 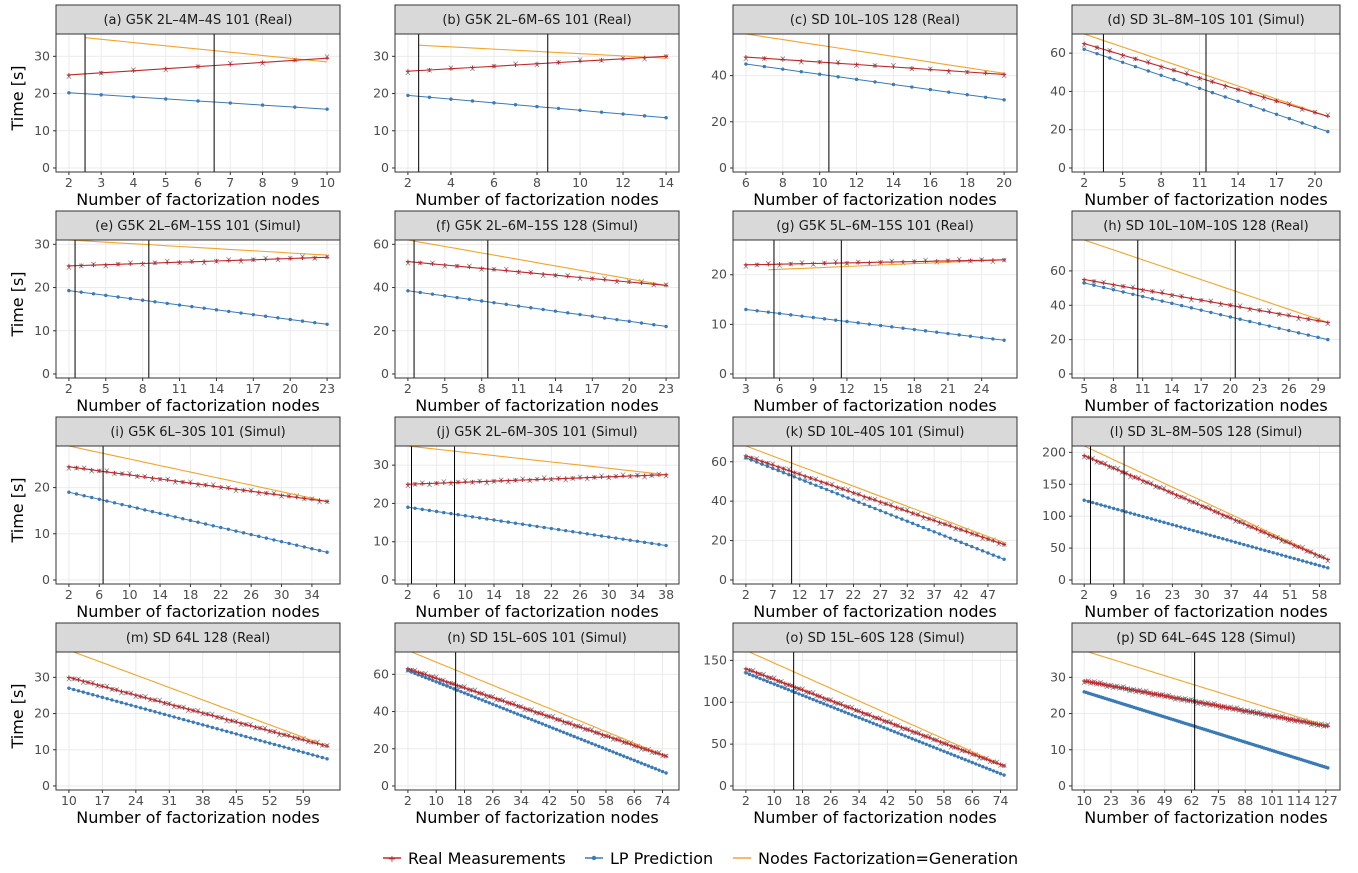 What do you see at coordinates (549, 800) in the screenshot?
I see `x-tick-label: 42` at bounding box center [549, 800].